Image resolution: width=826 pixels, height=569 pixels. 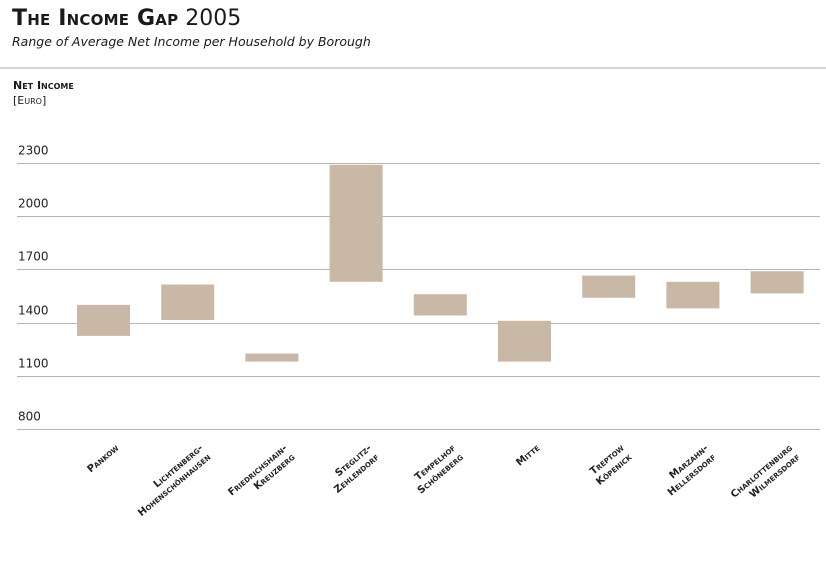 What do you see at coordinates (33, 364) in the screenshot?
I see `y-tick-label: 1100` at bounding box center [33, 364].